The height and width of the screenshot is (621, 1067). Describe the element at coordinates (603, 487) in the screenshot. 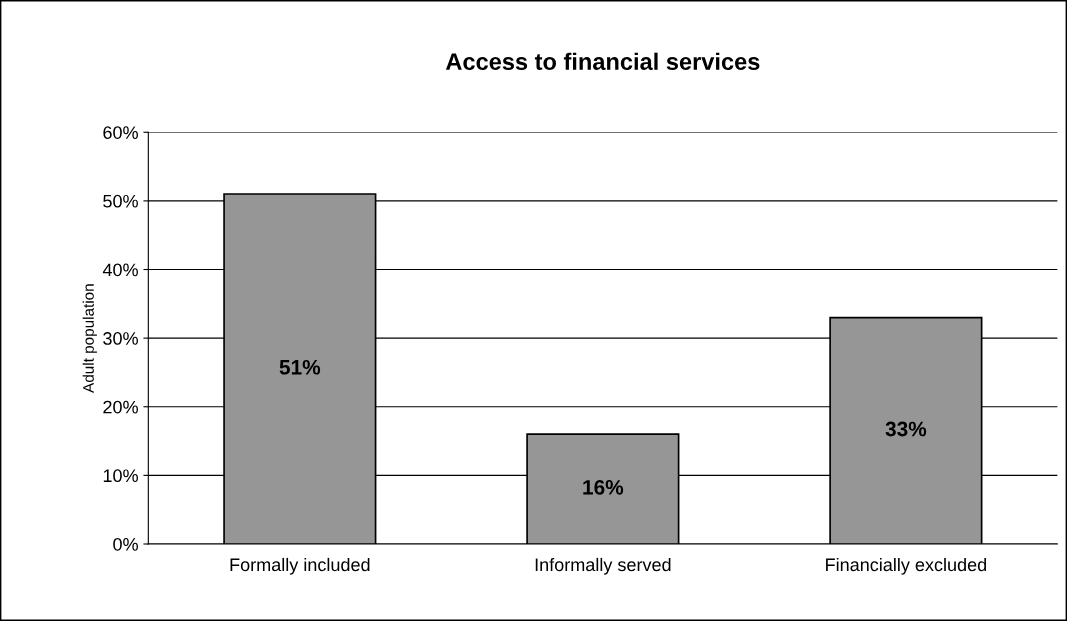

I see `data-label: 16%` at that location.